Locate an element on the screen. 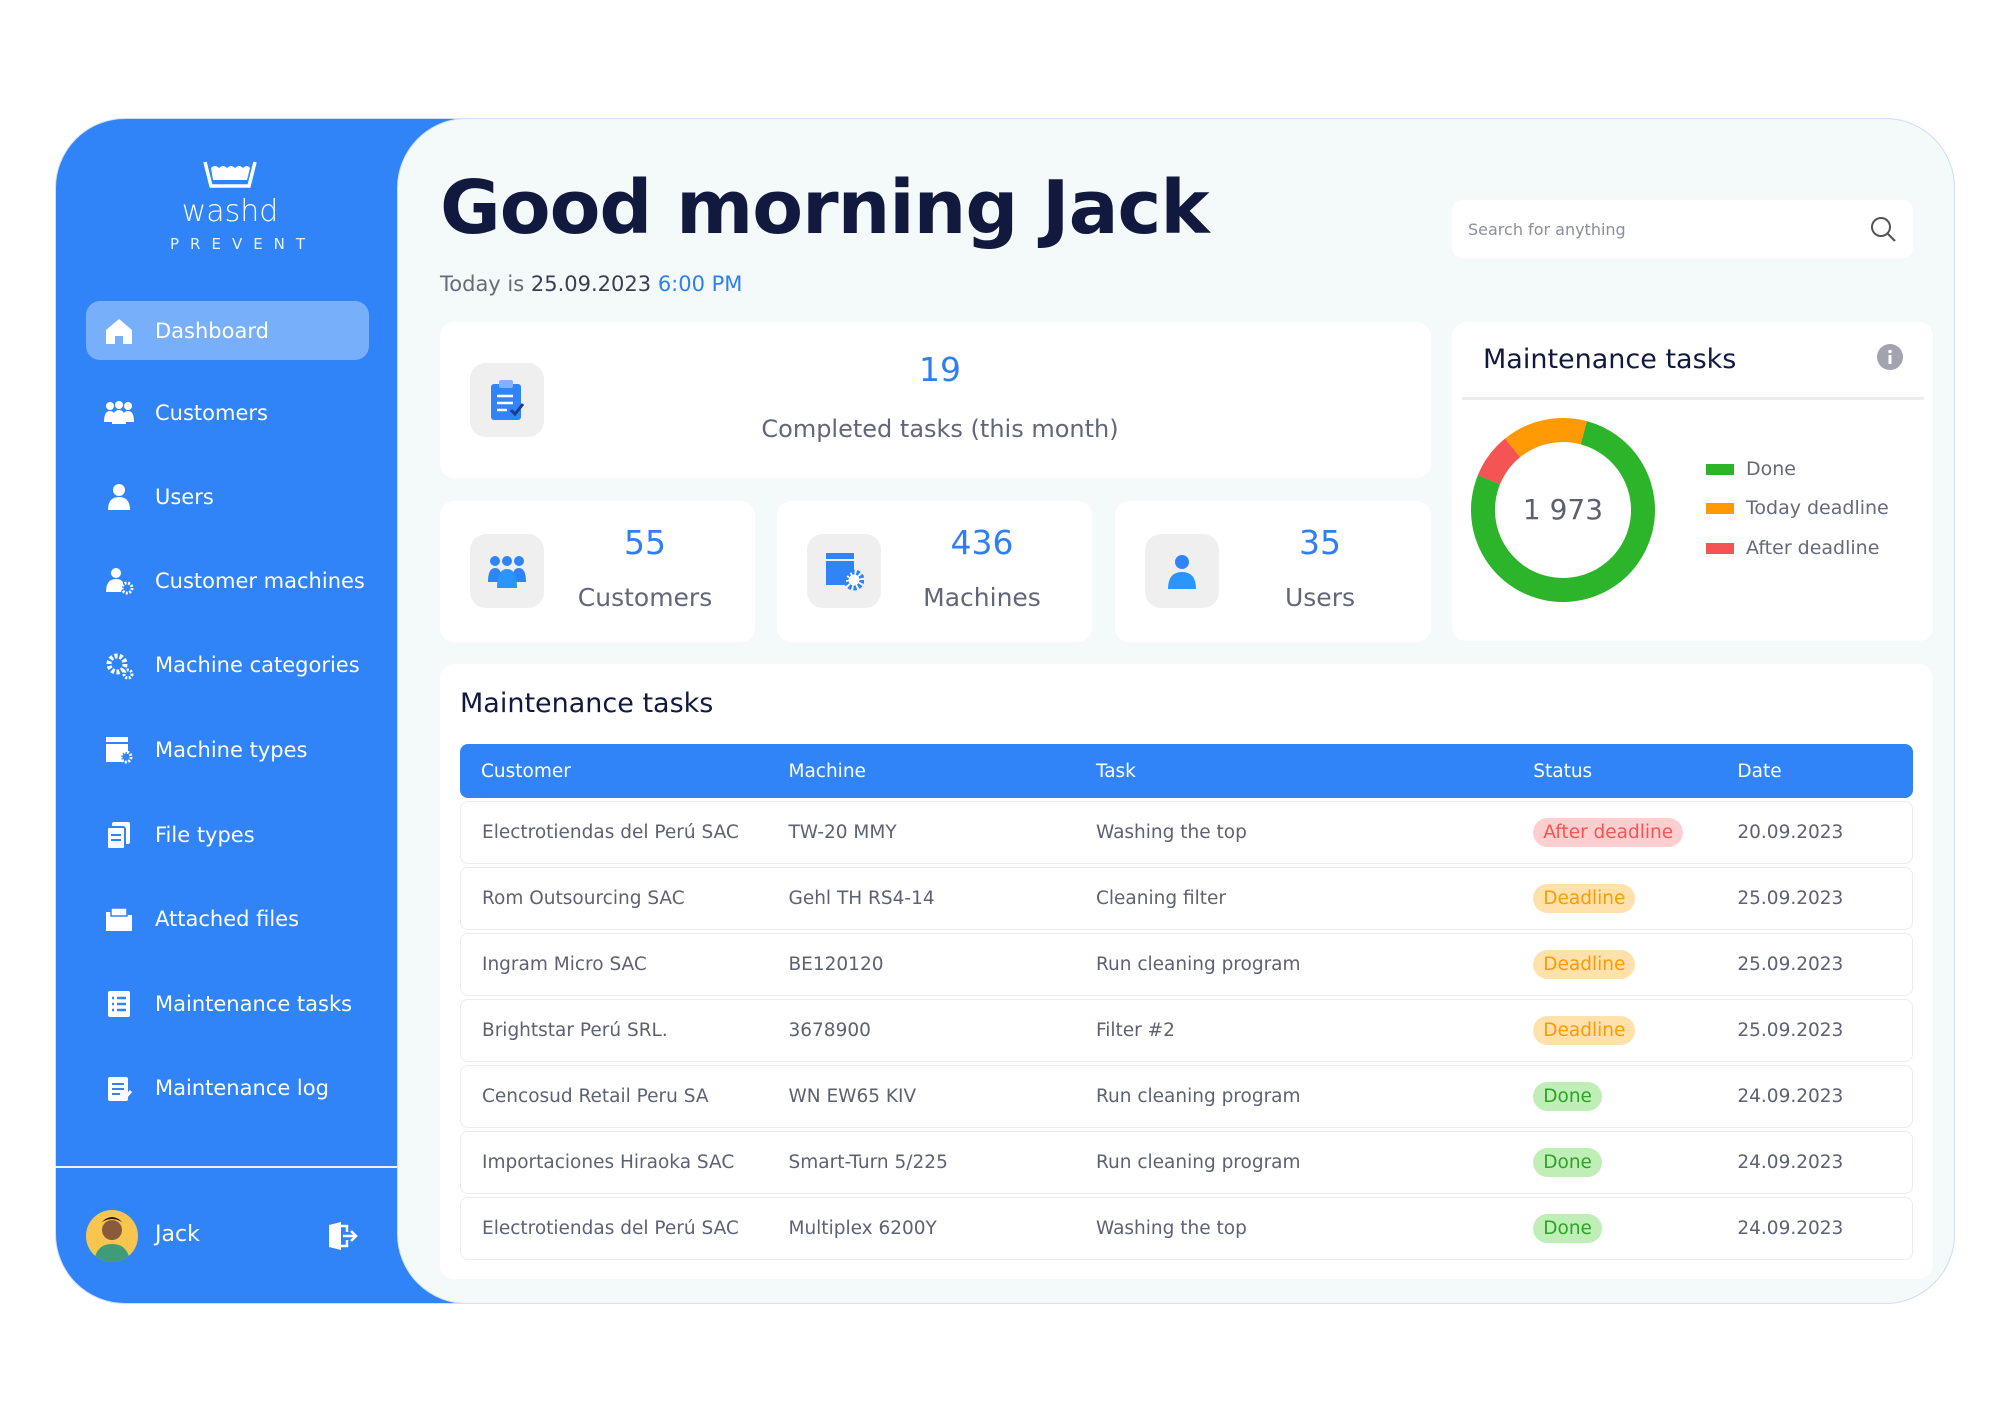 This screenshot has height=1414, width=2000. wash-basin-icon is located at coordinates (230, 174).